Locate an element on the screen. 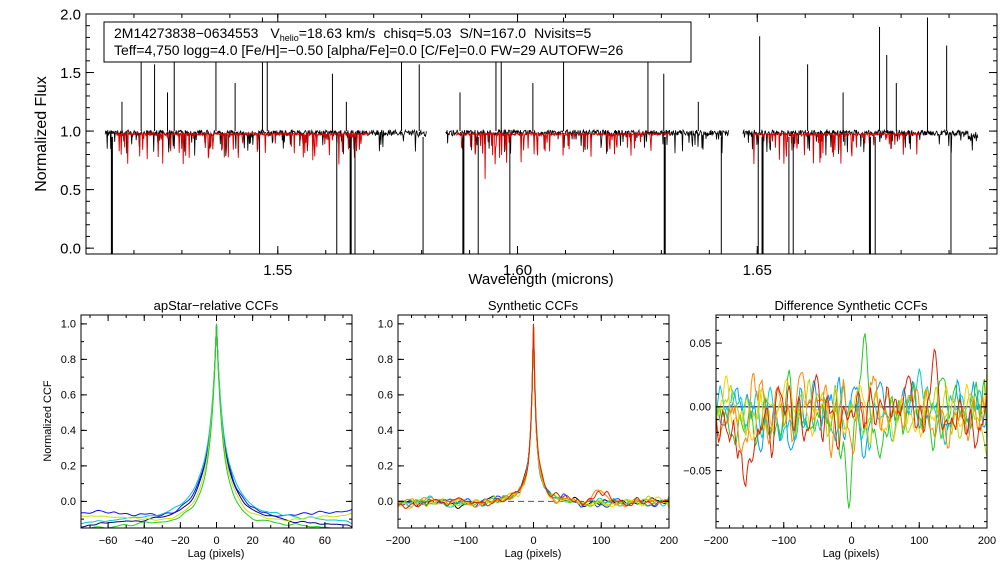 This screenshot has height=576, width=1008. y-tick-label: 0.5 is located at coordinates (70, 190).